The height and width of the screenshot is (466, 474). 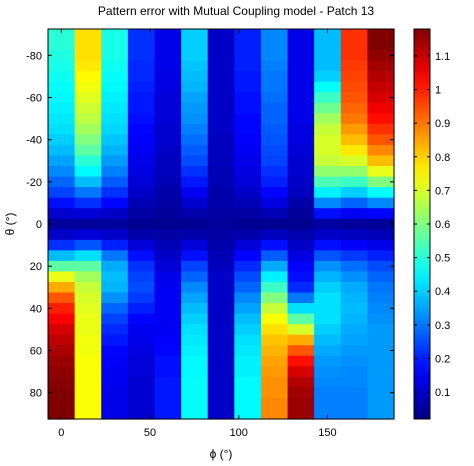 I want to click on y-tick-label: -60, so click(x=34, y=99).